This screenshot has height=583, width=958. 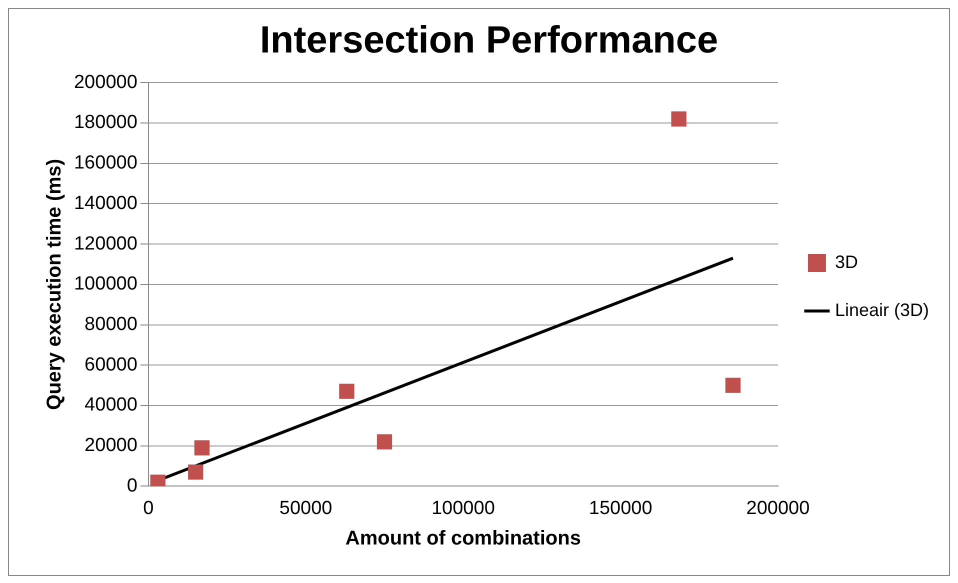 What do you see at coordinates (111, 445) in the screenshot?
I see `y-tick-label: 20000` at bounding box center [111, 445].